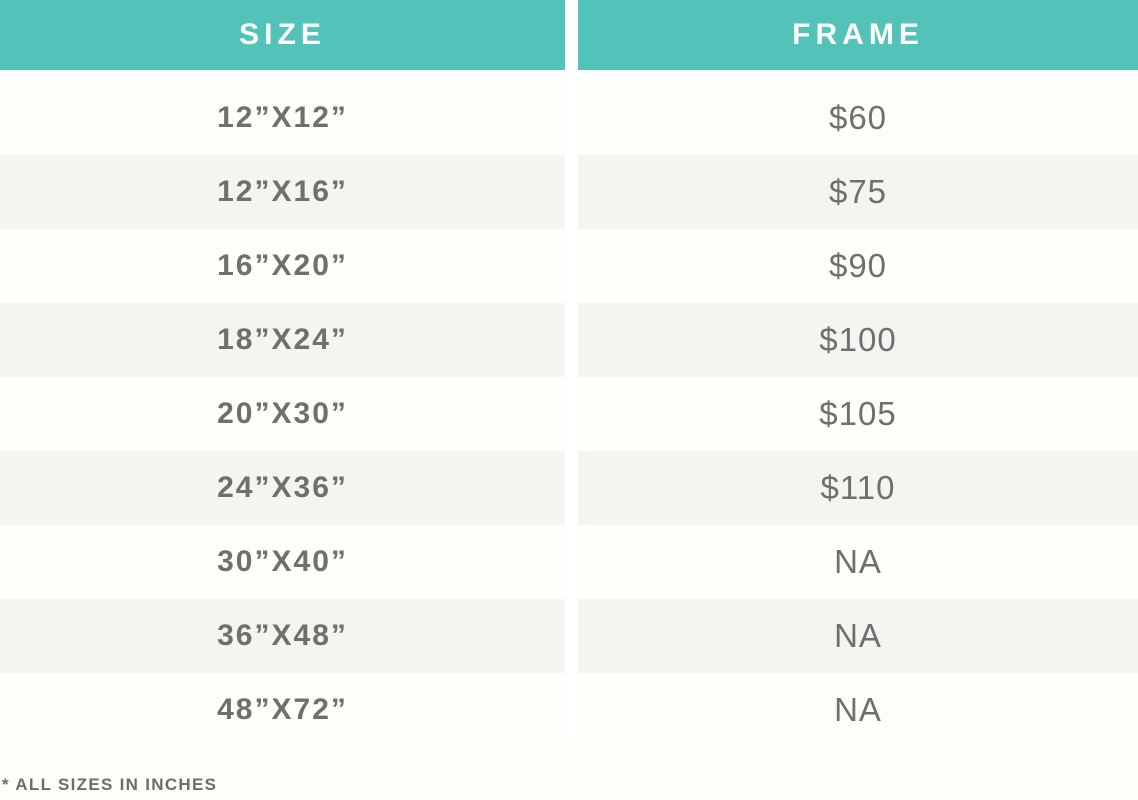 Image resolution: width=1138 pixels, height=800 pixels. Describe the element at coordinates (569, 118) in the screenshot. I see `table-row: 12”X12” $60` at that location.